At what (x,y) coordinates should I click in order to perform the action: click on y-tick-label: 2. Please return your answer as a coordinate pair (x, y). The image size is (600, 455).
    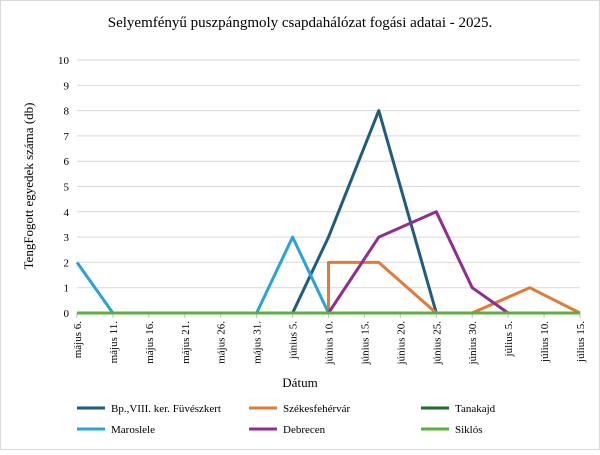
    Looking at the image, I should click on (67, 263).